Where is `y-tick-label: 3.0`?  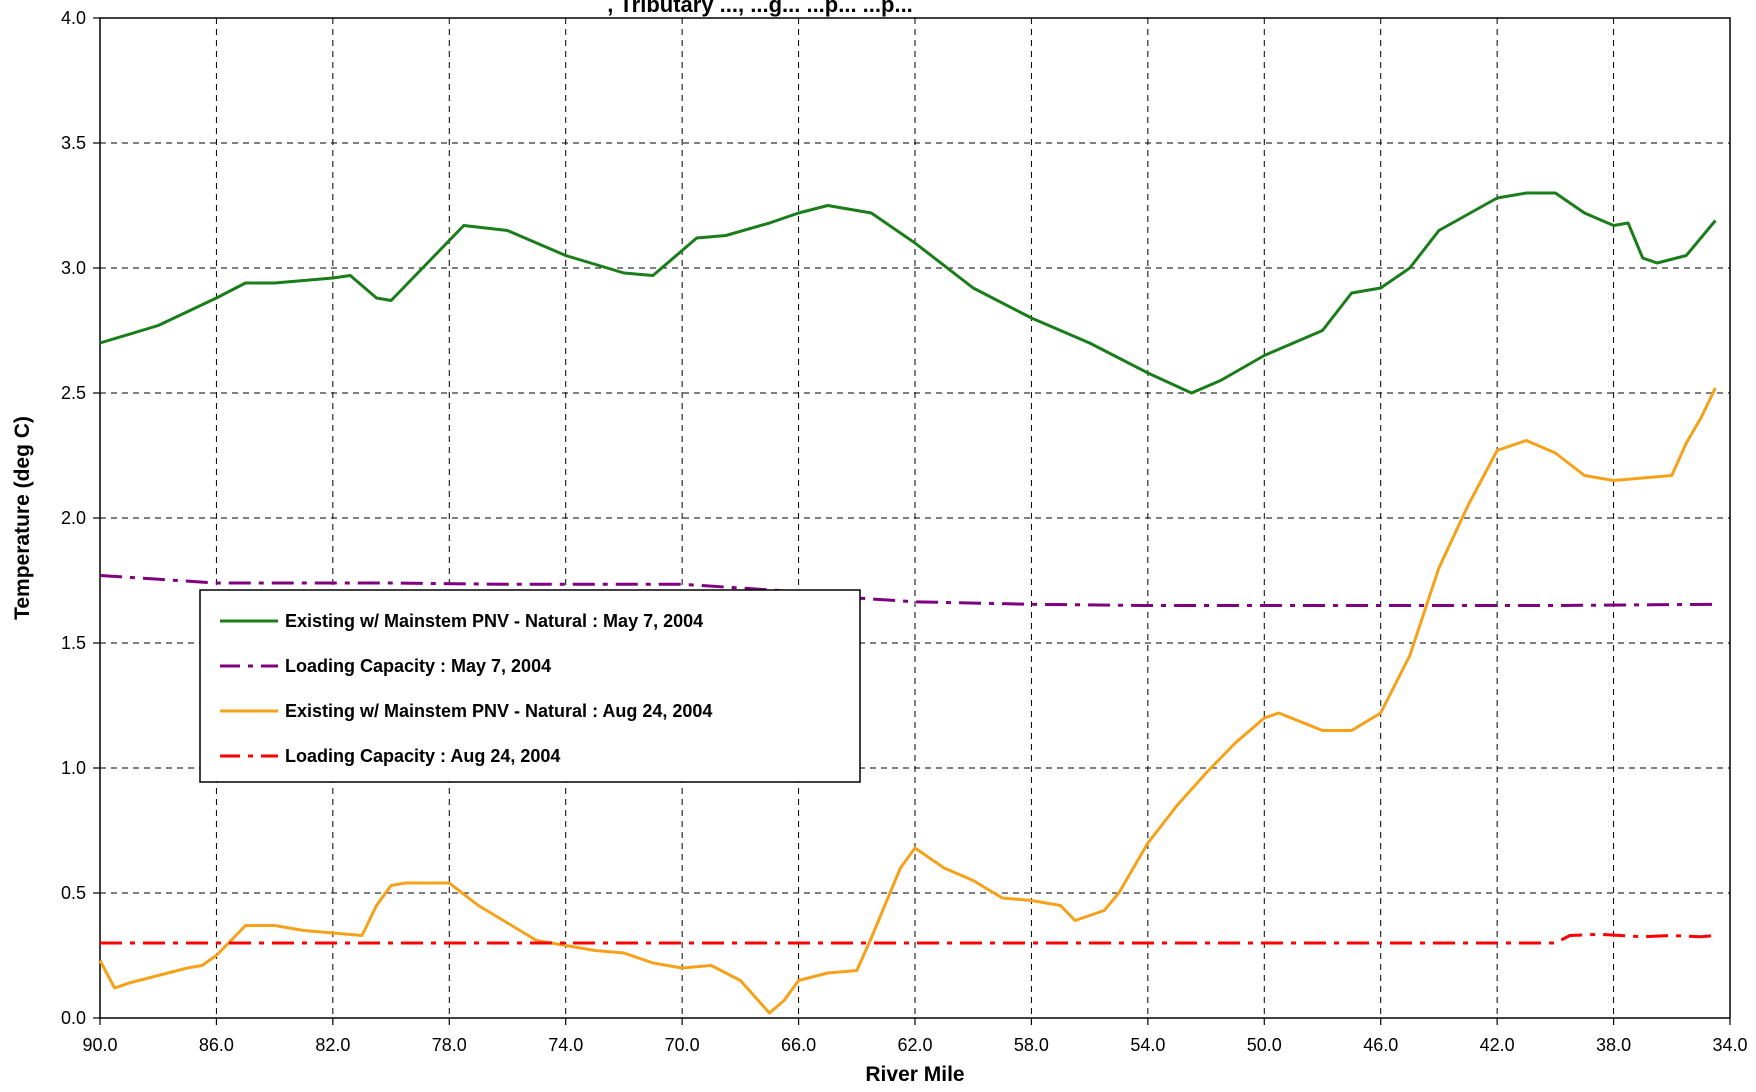
y-tick-label: 3.0 is located at coordinates (73, 268).